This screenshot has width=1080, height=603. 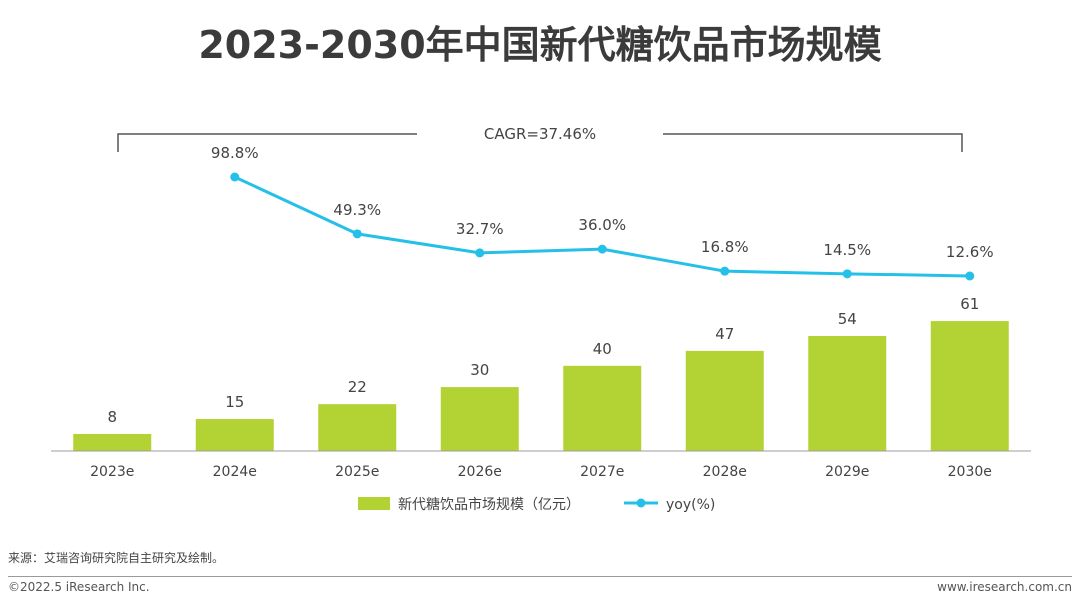 What do you see at coordinates (112, 442) in the screenshot?
I see `bar-2023e` at bounding box center [112, 442].